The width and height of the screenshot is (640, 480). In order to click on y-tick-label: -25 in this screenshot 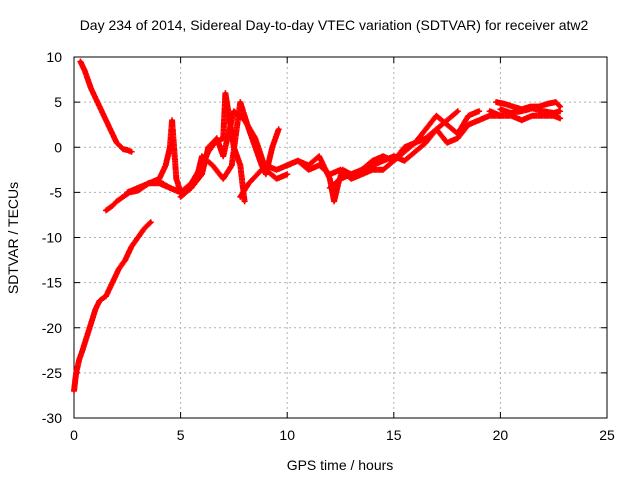, I will do `click(52, 373)`.